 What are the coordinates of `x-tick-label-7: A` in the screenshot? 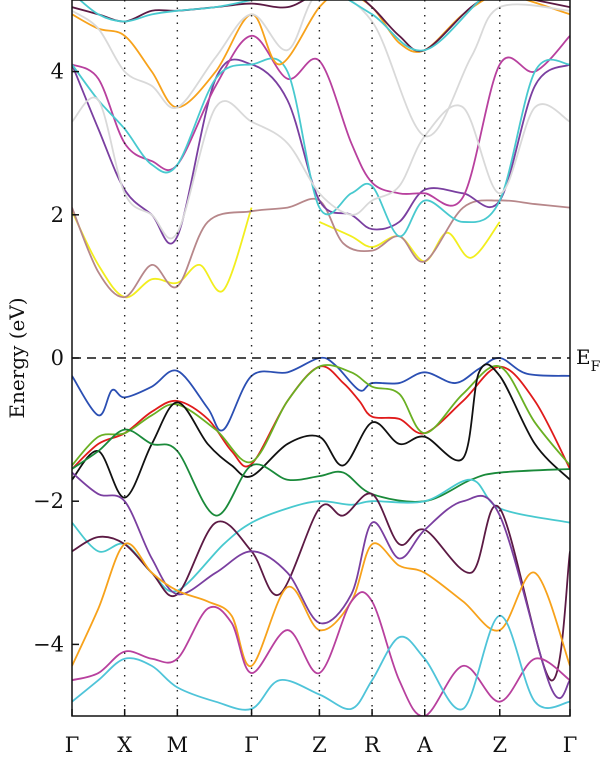 It's located at (424, 745).